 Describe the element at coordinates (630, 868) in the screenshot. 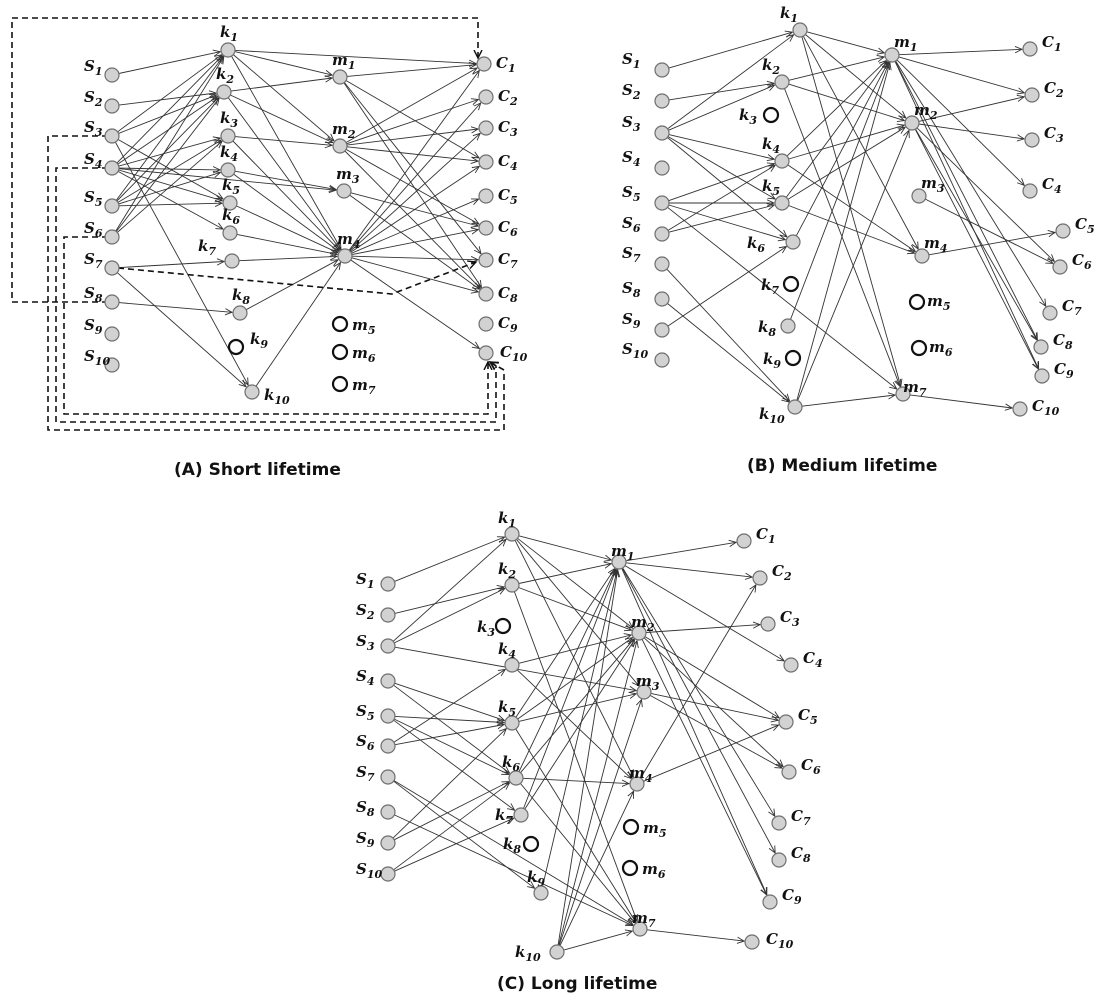

I see `panel-c-node-m6` at that location.